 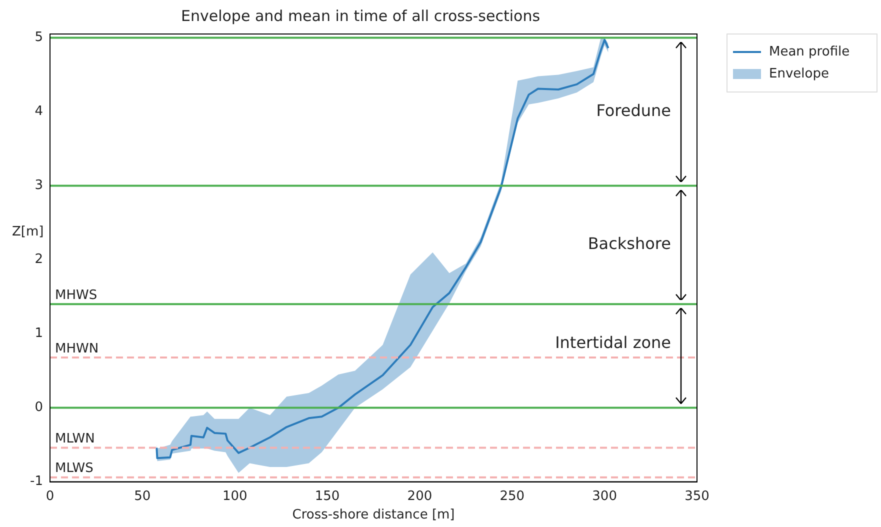 I want to click on ref-line-label: MLWN, so click(x=75, y=439).